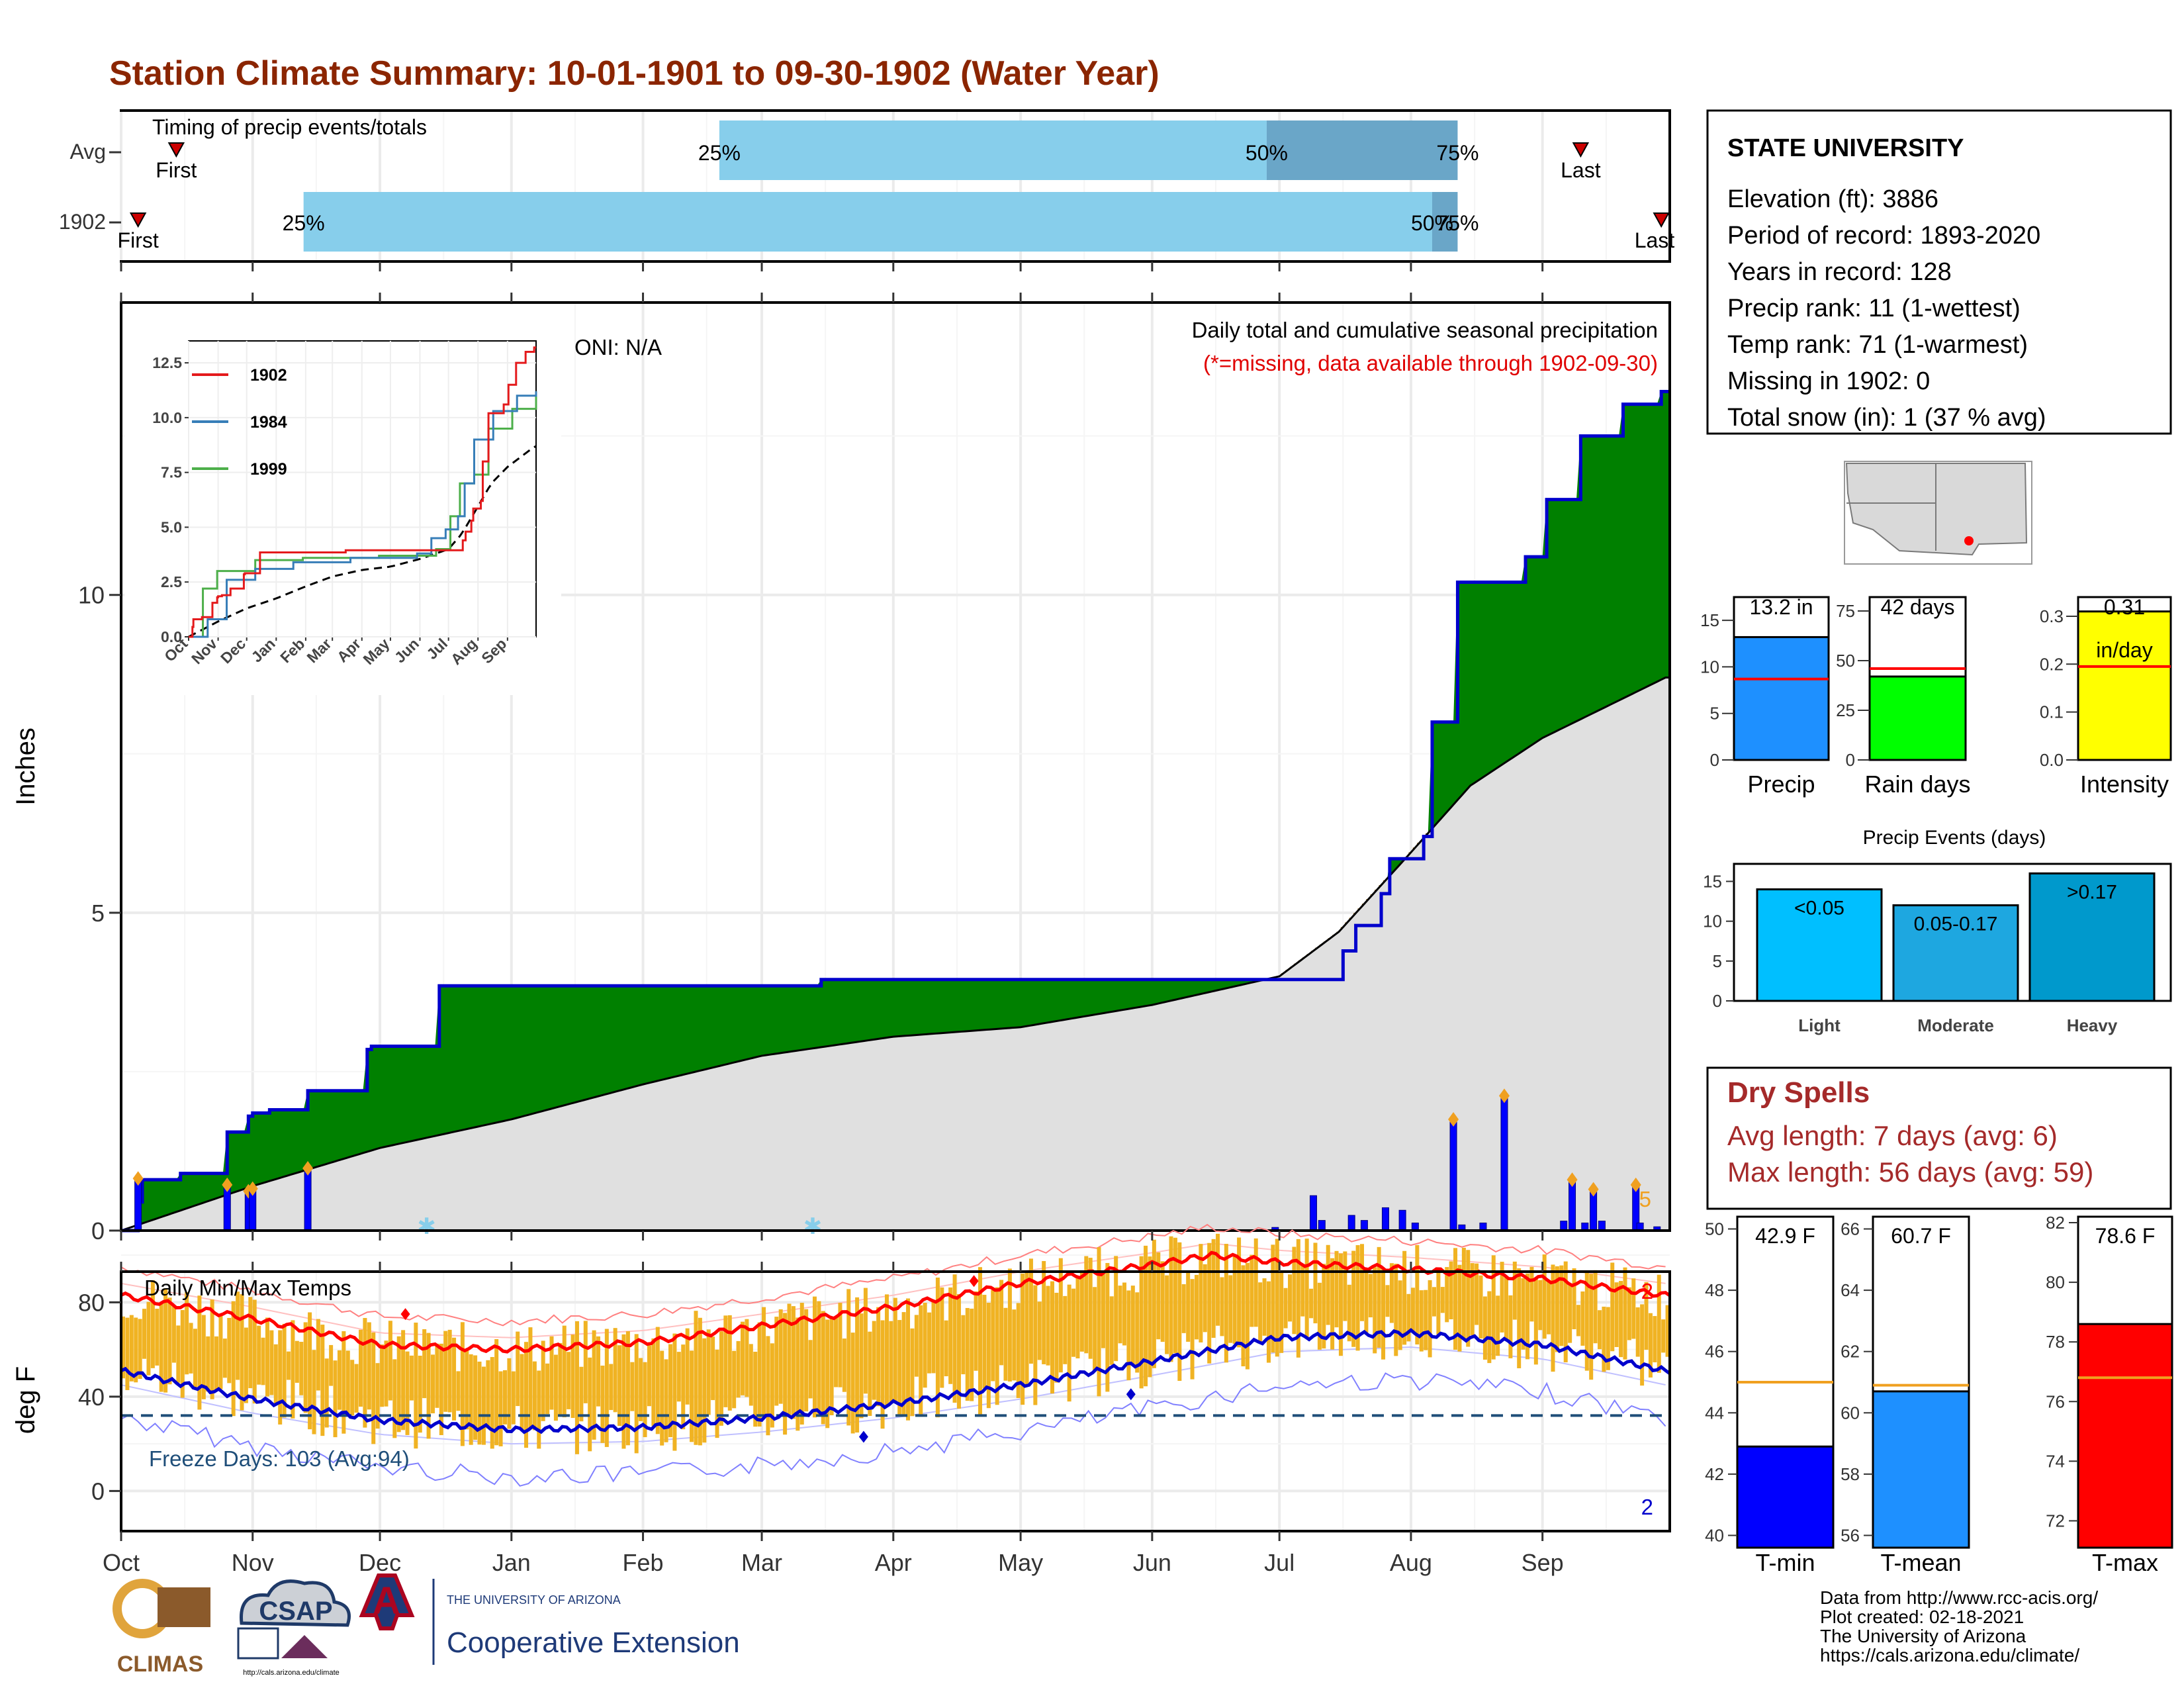 The image size is (2184, 1688). What do you see at coordinates (1938, 513) in the screenshot?
I see `station-locator-map` at bounding box center [1938, 513].